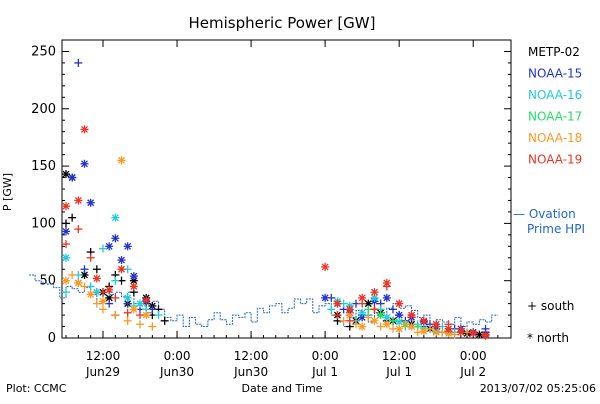  I want to click on legend-entry-noaa-17: NOAA-17, so click(555, 117).